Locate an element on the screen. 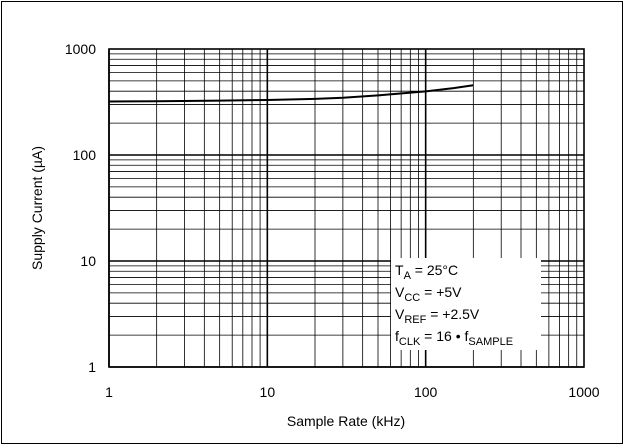 This screenshot has height=447, width=626. series-layer is located at coordinates (291, 93).